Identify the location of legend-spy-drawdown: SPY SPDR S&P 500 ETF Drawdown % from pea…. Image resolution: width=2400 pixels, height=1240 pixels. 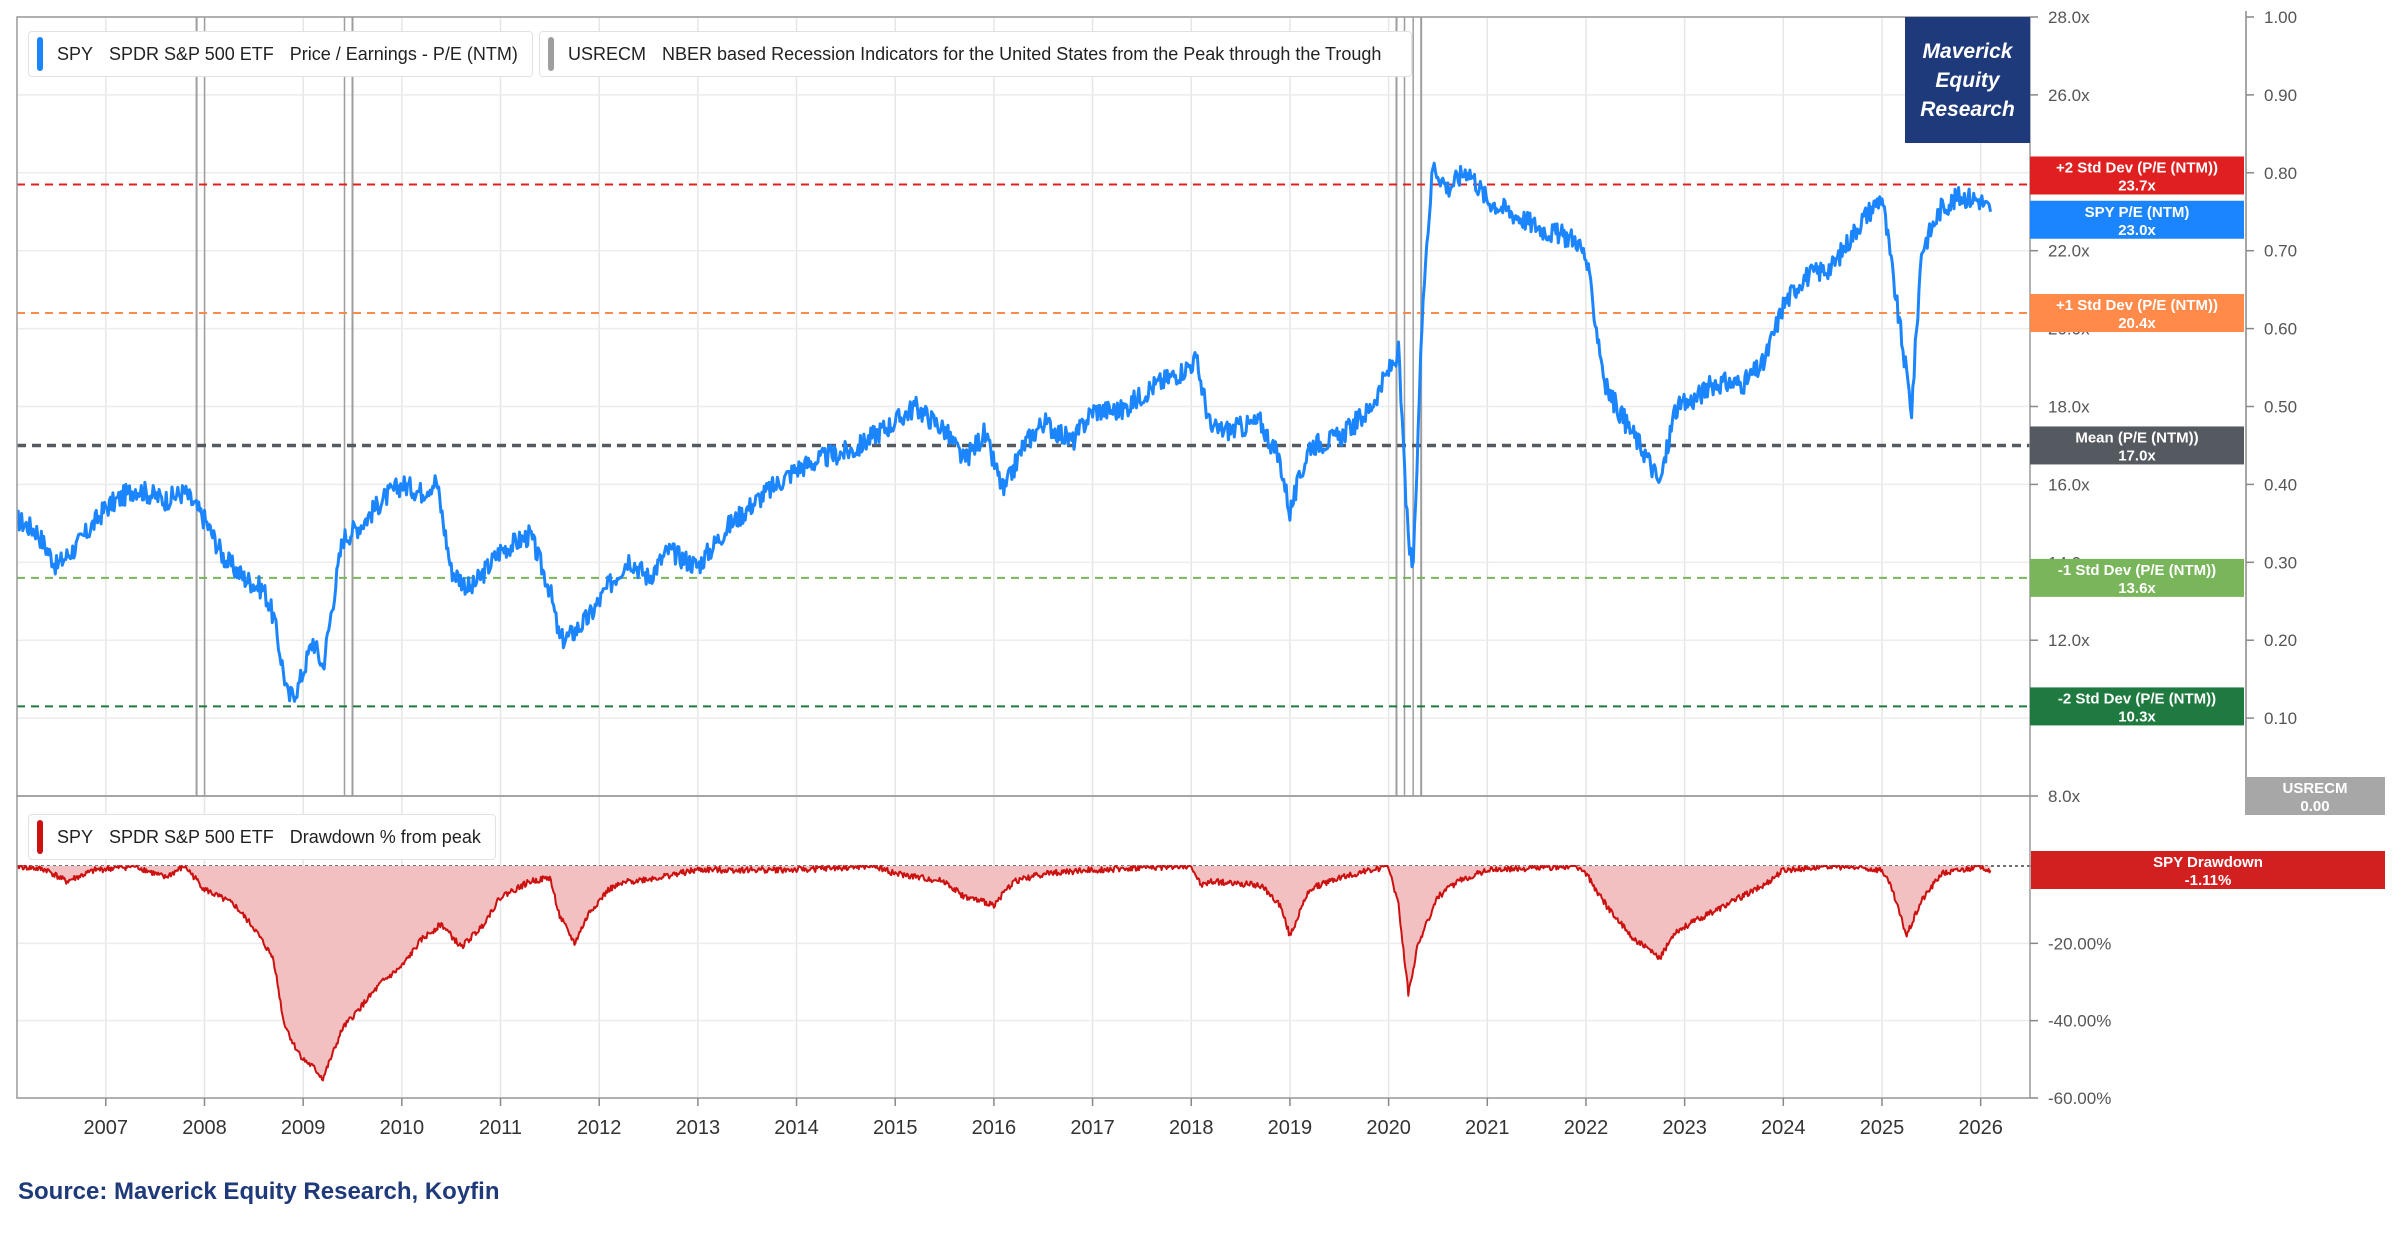
(262, 837).